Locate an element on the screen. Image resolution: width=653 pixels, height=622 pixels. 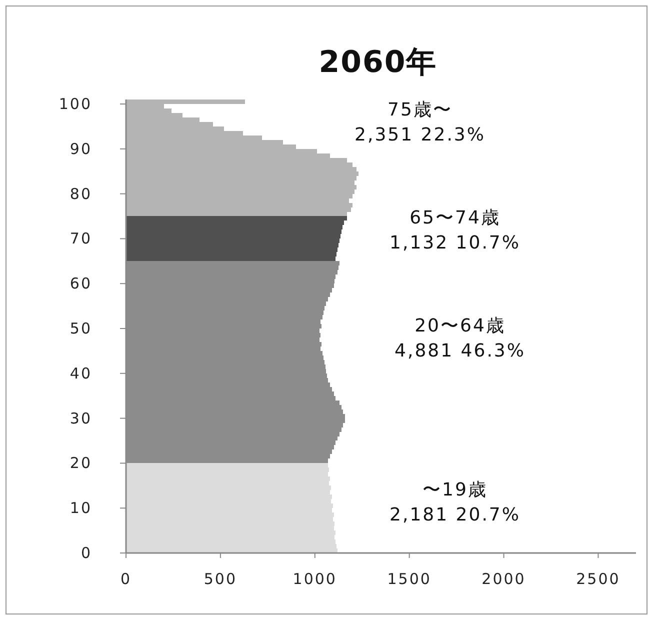
annotation: 75歳〜 2,351 22.3% is located at coordinates (420, 123).